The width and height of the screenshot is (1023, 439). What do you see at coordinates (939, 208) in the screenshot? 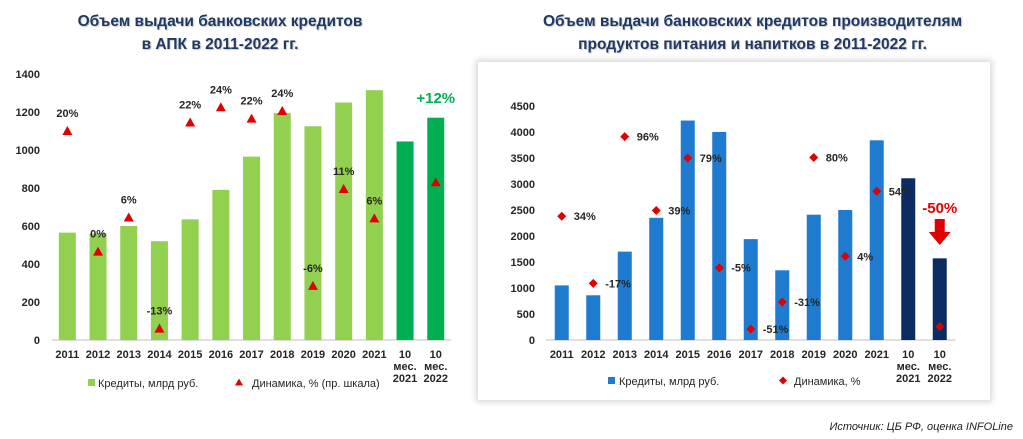
I see `chart2-change-annotation: -50%` at bounding box center [939, 208].